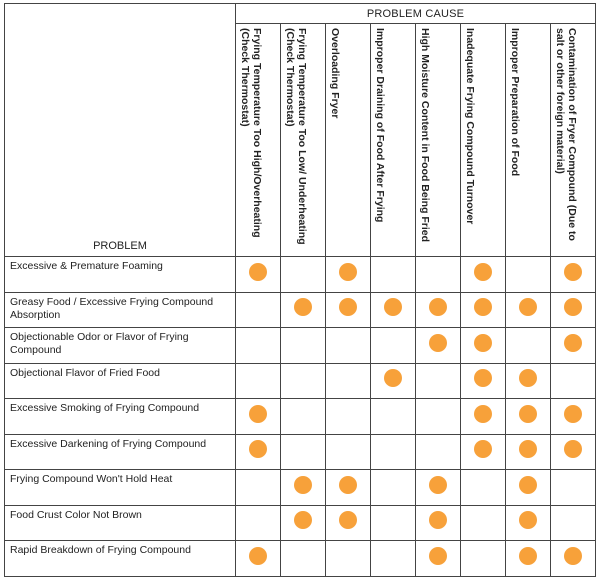 This screenshot has width=599, height=577. Describe the element at coordinates (120, 558) in the screenshot. I see `problem-label: Rapid Breakdown of Frying Compound` at that location.